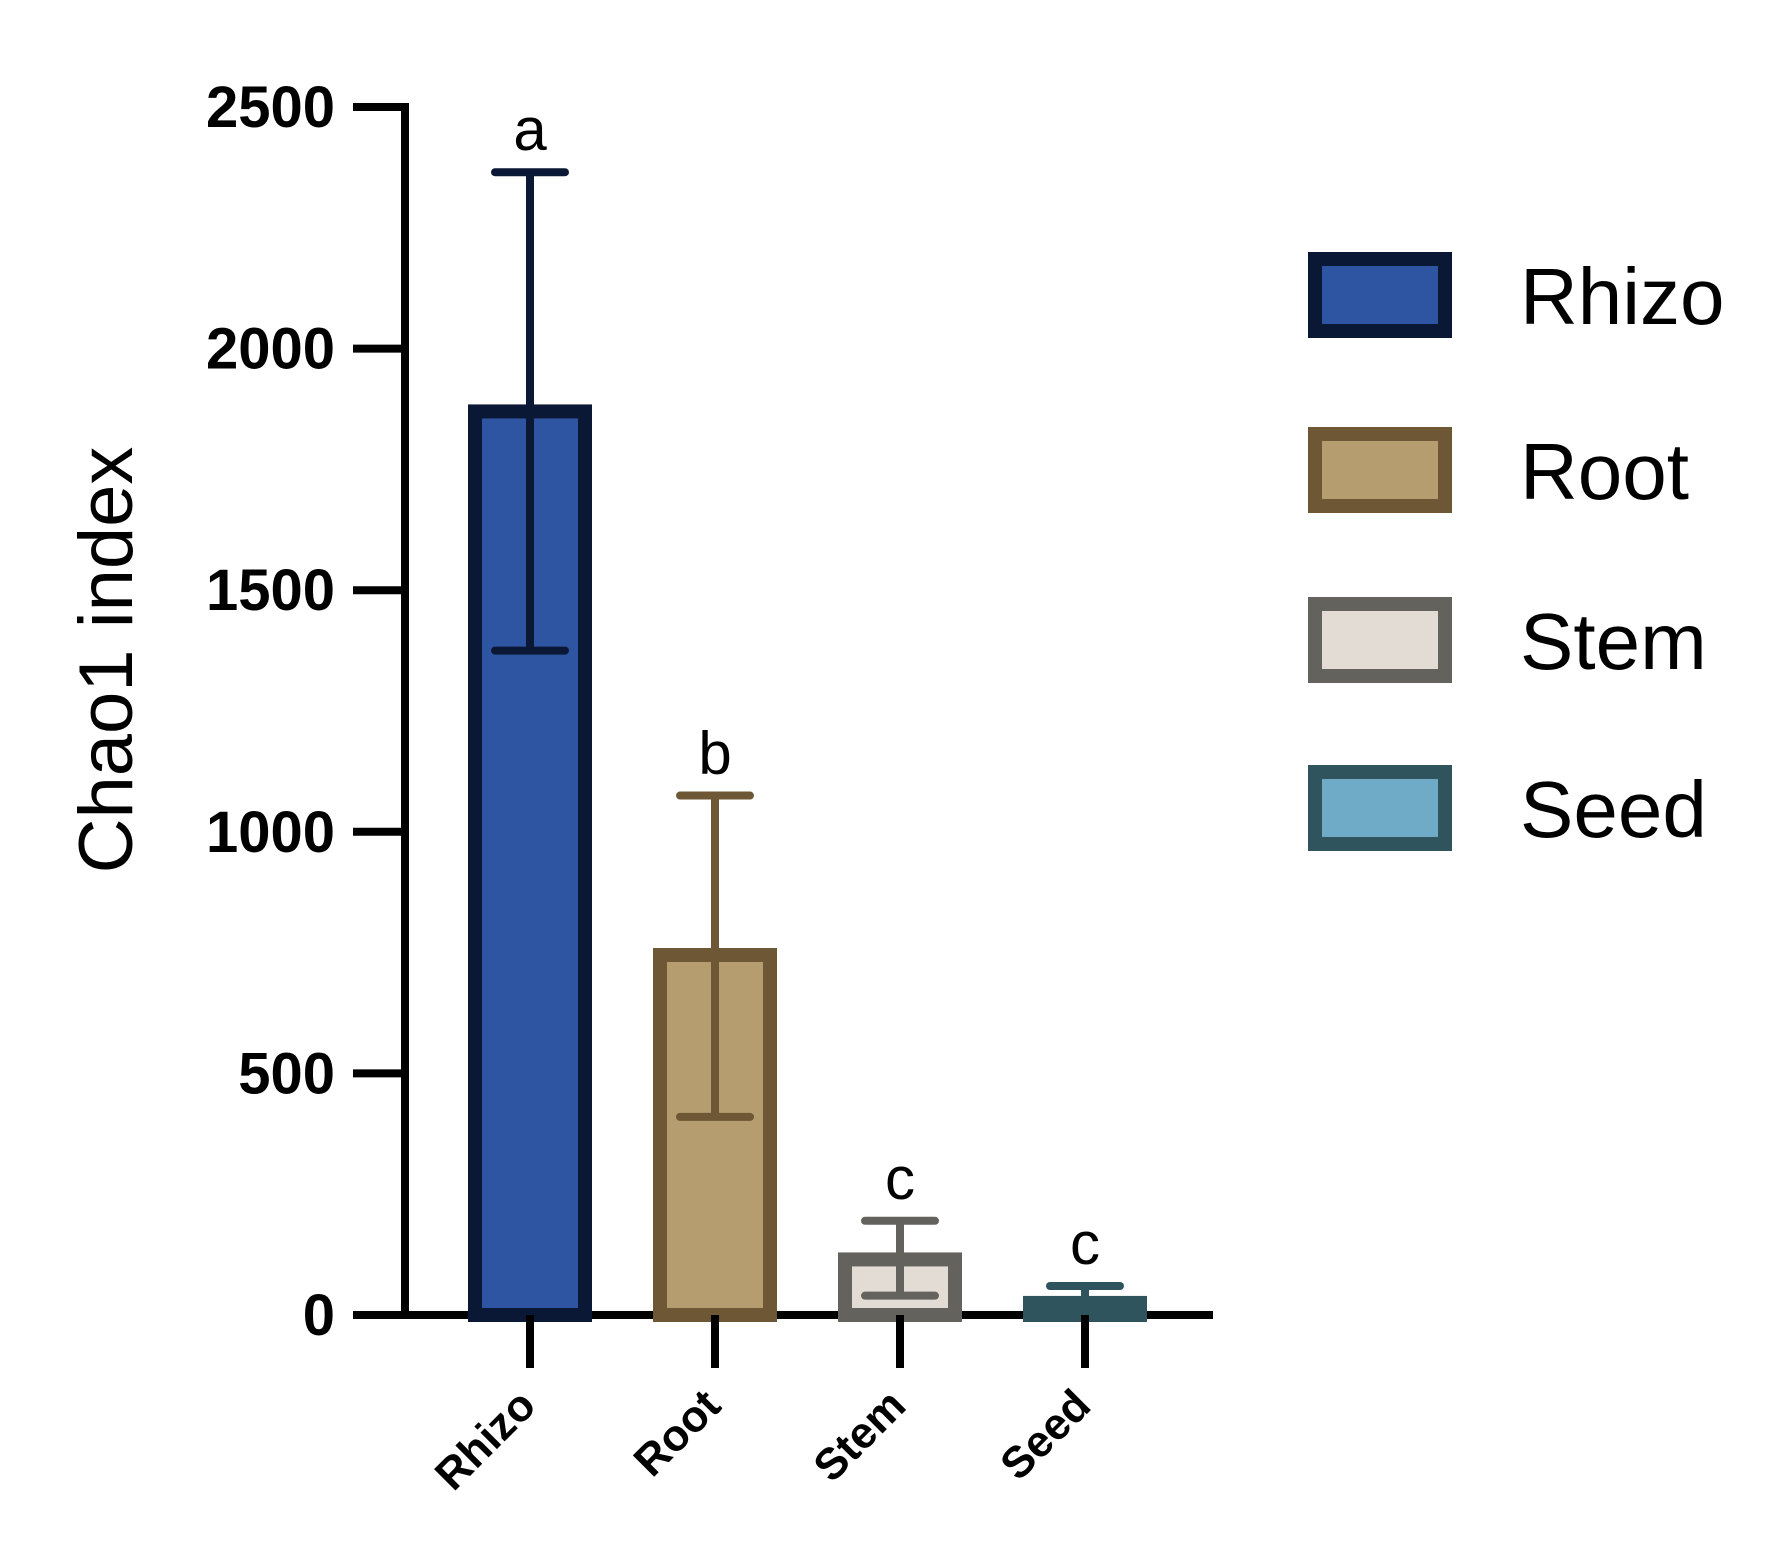 The height and width of the screenshot is (1542, 1792). What do you see at coordinates (286, 1073) in the screenshot?
I see `y-tick-label-500: 500` at bounding box center [286, 1073].